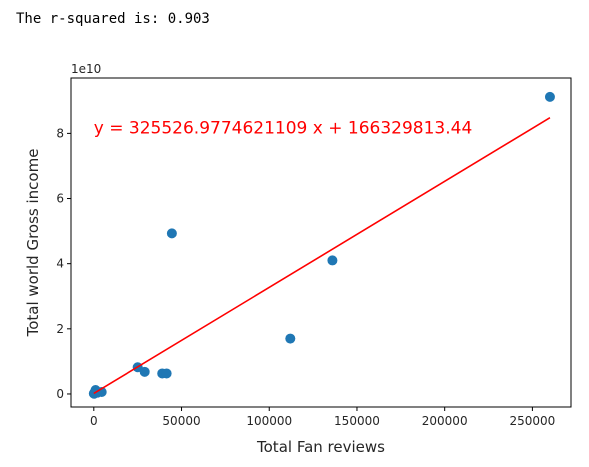  I want to click on x-tick-label: 50000, so click(181, 421).